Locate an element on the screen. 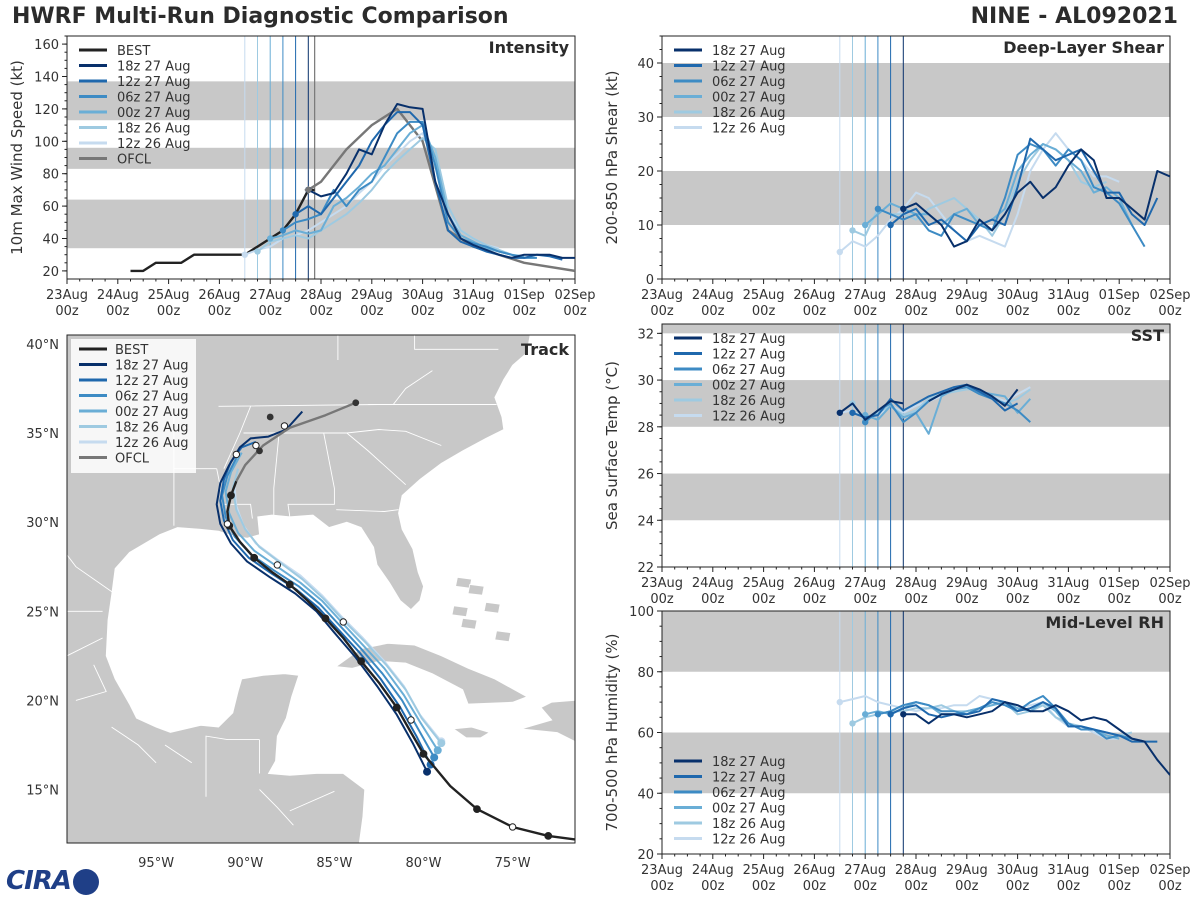 This screenshot has height=900, width=1200. panel-title: Mid-Level RH is located at coordinates (1104, 622).